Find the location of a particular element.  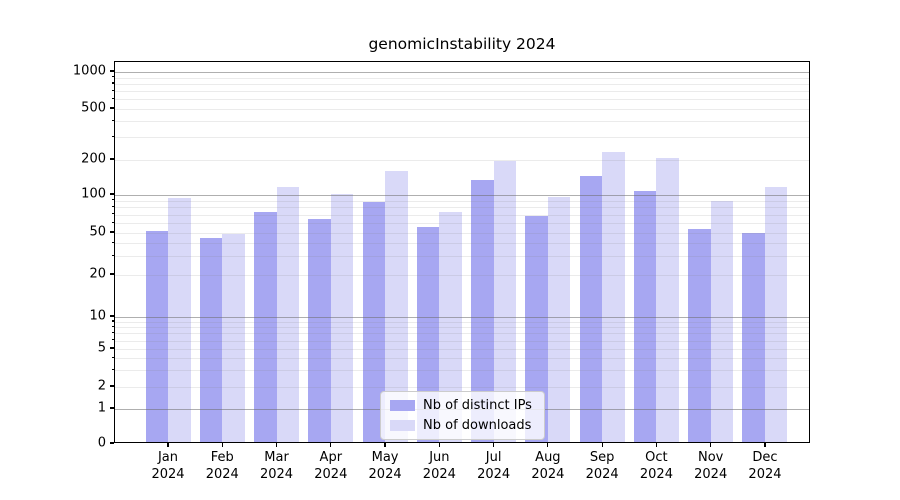

x-axis-tick-label: Jun 2024 is located at coordinates (439, 466).